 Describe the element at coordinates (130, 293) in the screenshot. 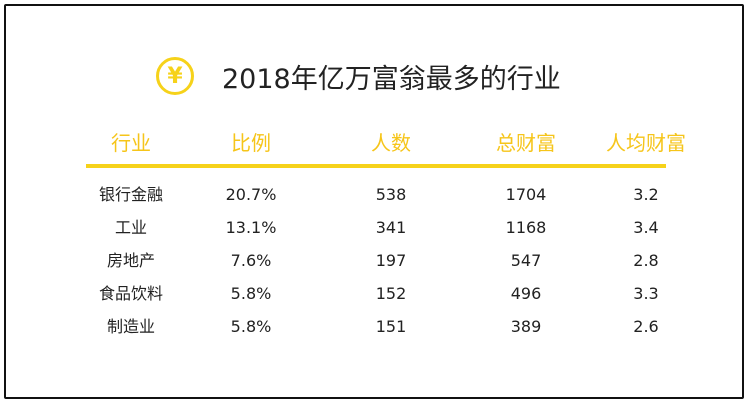

I see `cell-industry: 食品饮料` at that location.